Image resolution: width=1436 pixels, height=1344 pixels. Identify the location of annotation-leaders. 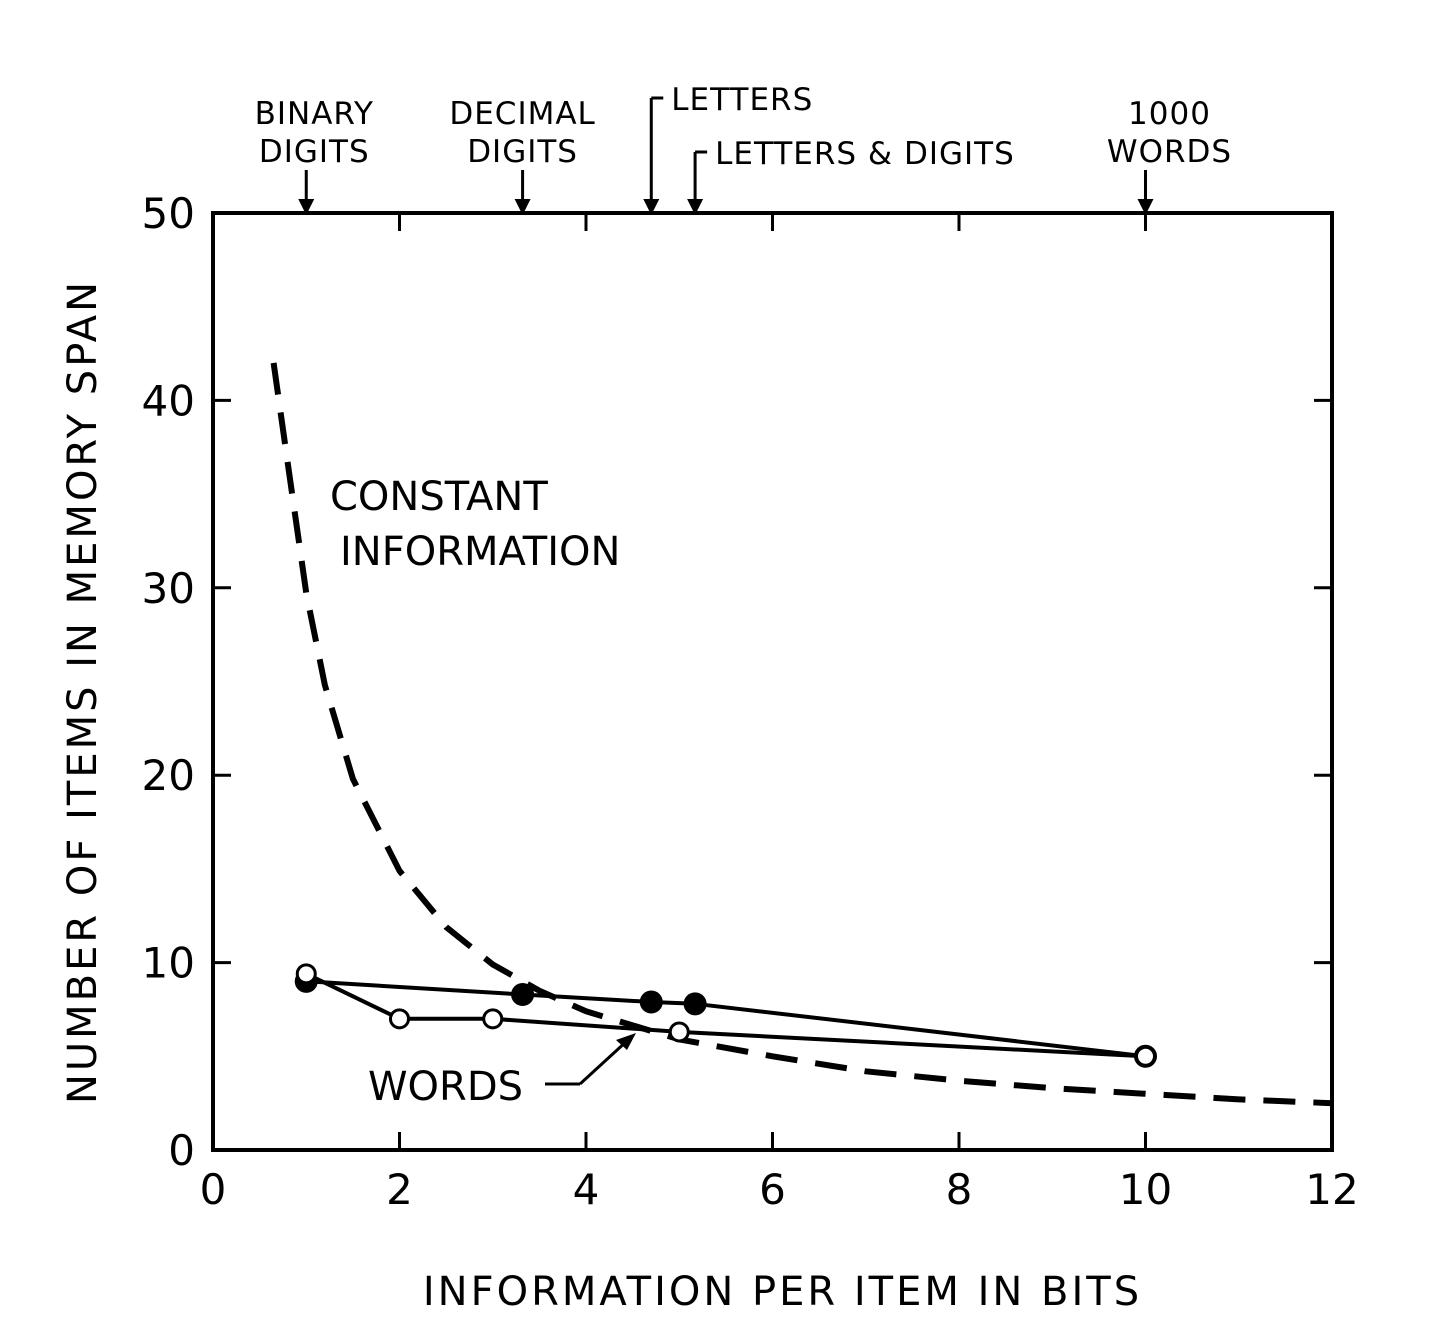
(590, 1059).